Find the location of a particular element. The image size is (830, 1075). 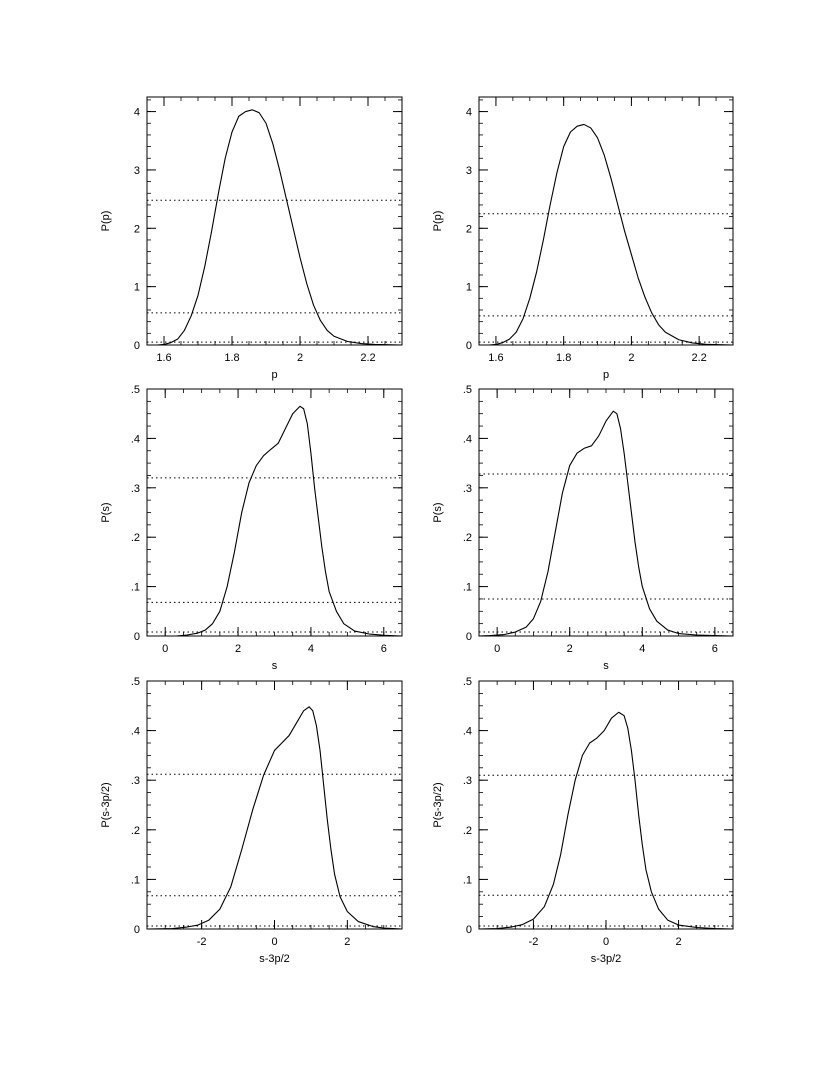

chart-panel-5: -2 0 2 0 .1 .2 .3 .4 .5 s-3p/2 P(s-3p/2) is located at coordinates (251, 820).